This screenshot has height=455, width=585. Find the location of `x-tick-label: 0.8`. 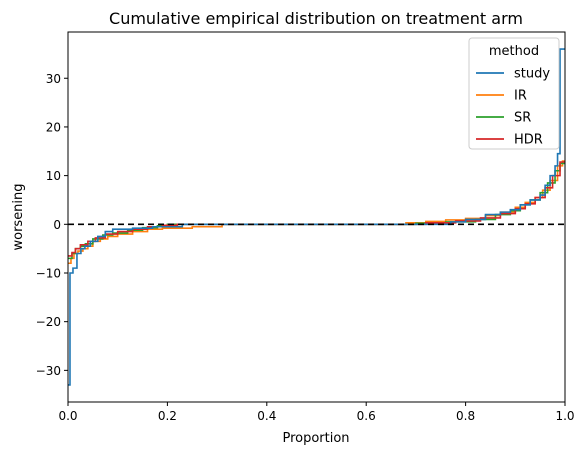

x-tick-label: 0.8 is located at coordinates (465, 416).